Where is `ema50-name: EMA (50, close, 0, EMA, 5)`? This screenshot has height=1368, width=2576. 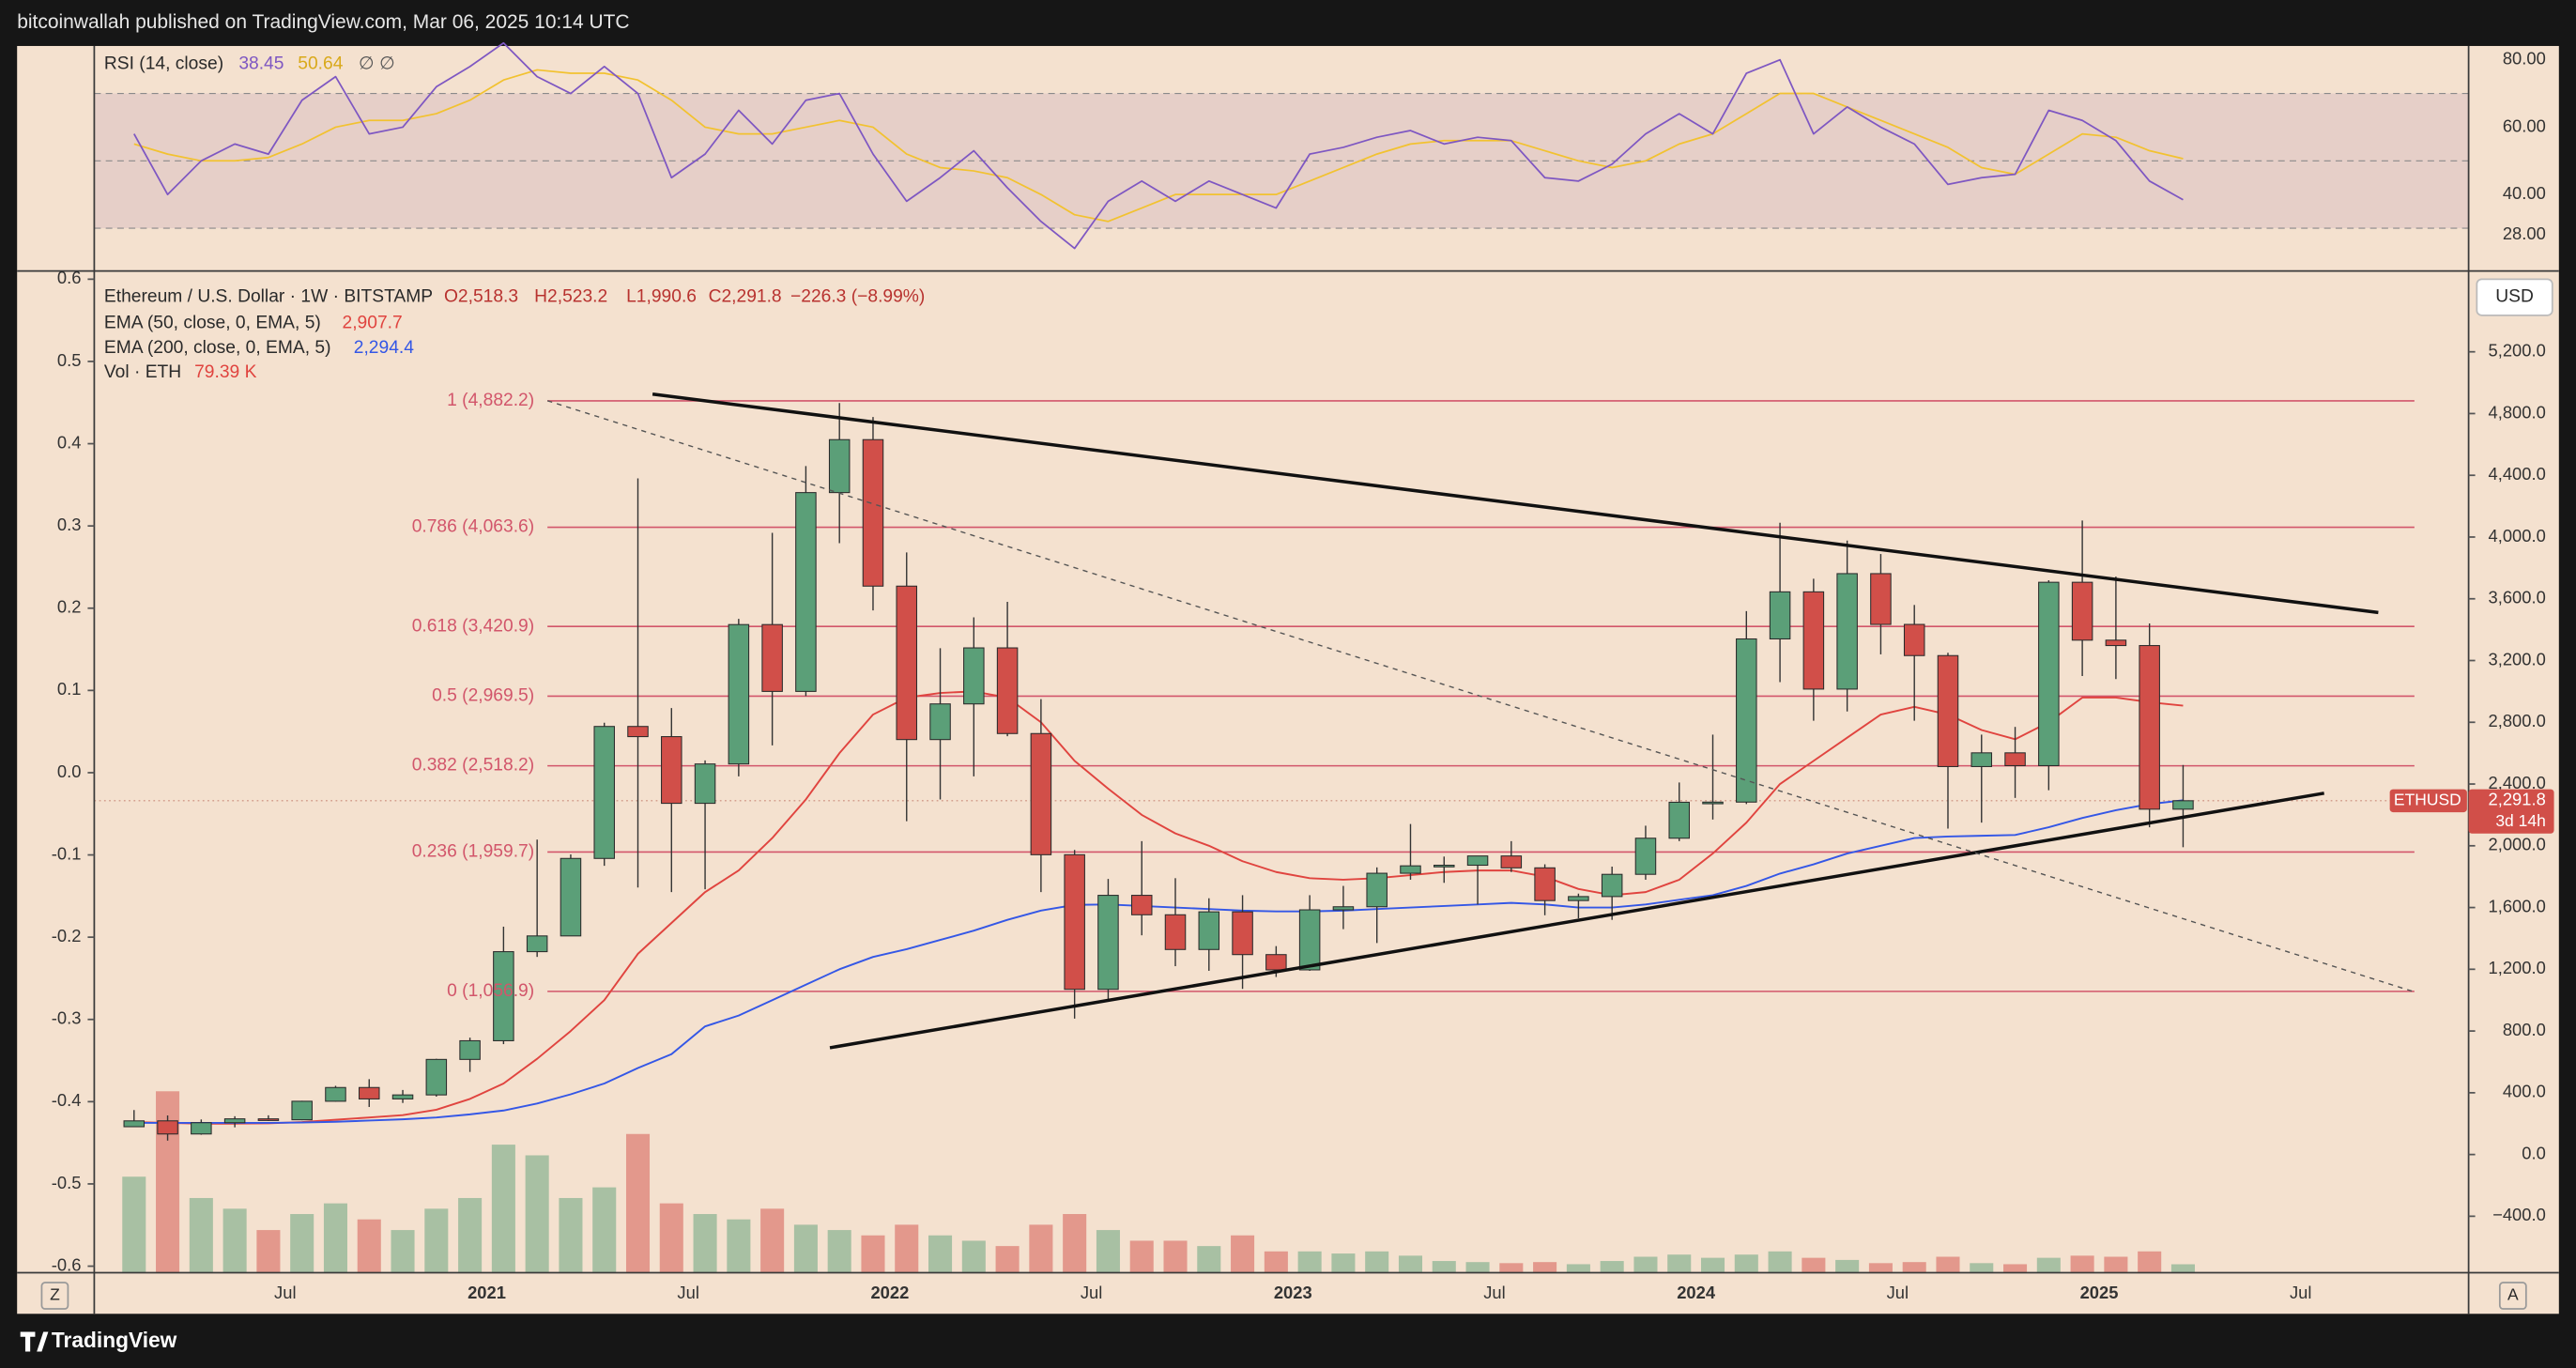 ema50-name: EMA (50, close, 0, EMA, 5) is located at coordinates (213, 323).